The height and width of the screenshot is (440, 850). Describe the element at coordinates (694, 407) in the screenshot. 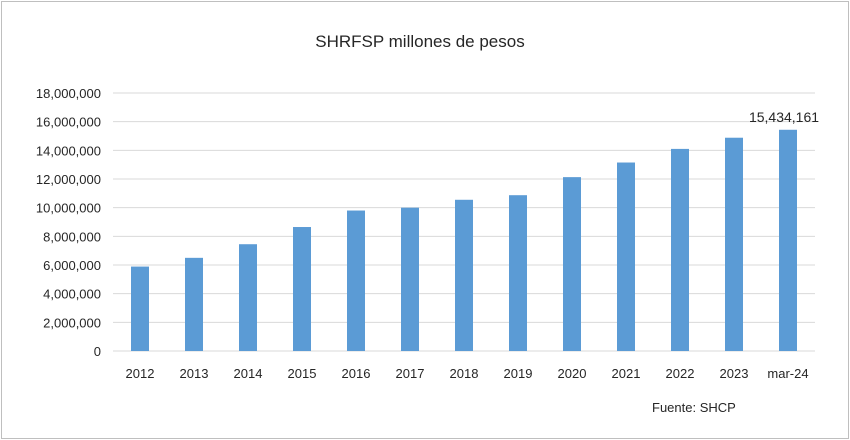

I see `source-note: Fuente: SHCP` at that location.